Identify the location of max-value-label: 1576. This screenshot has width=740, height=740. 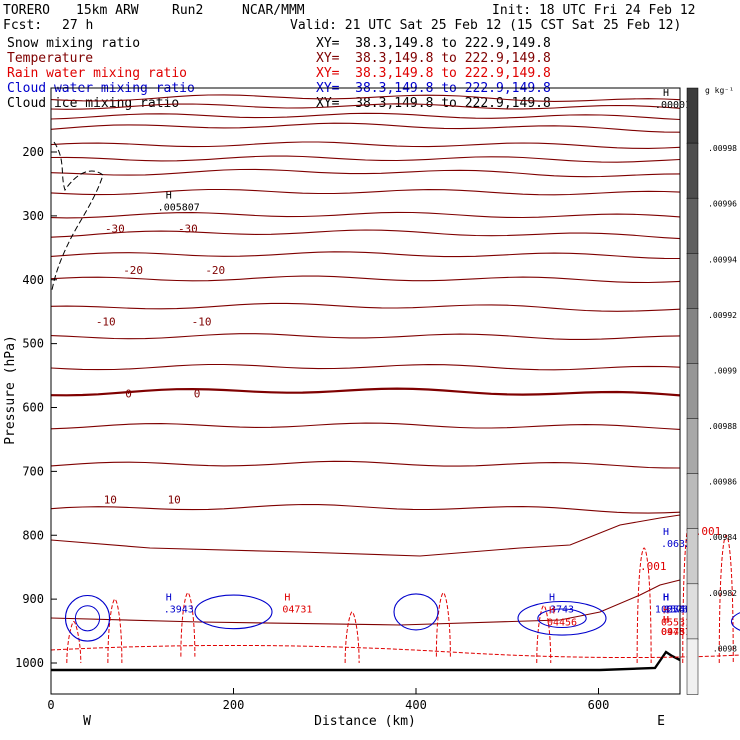
(676, 610).